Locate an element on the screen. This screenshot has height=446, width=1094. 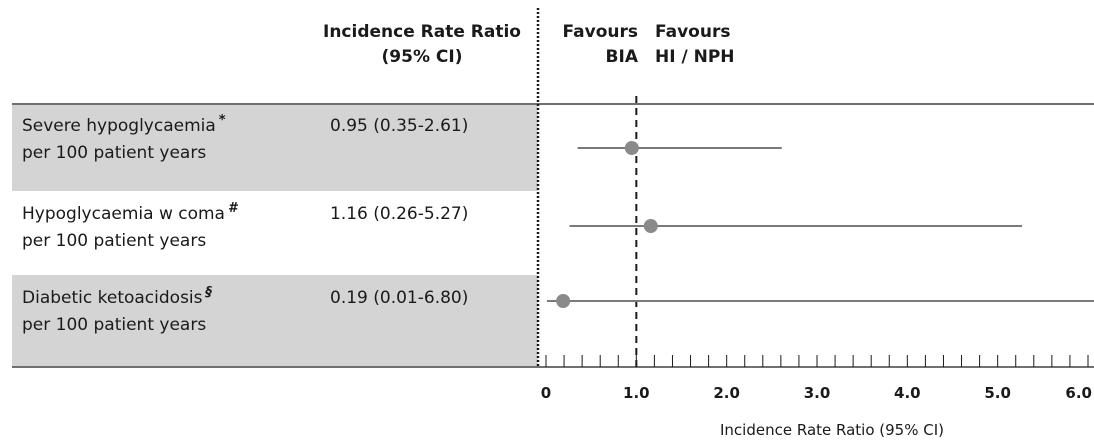
row-background-severe-hypoglycaemia is located at coordinates (275, 148).